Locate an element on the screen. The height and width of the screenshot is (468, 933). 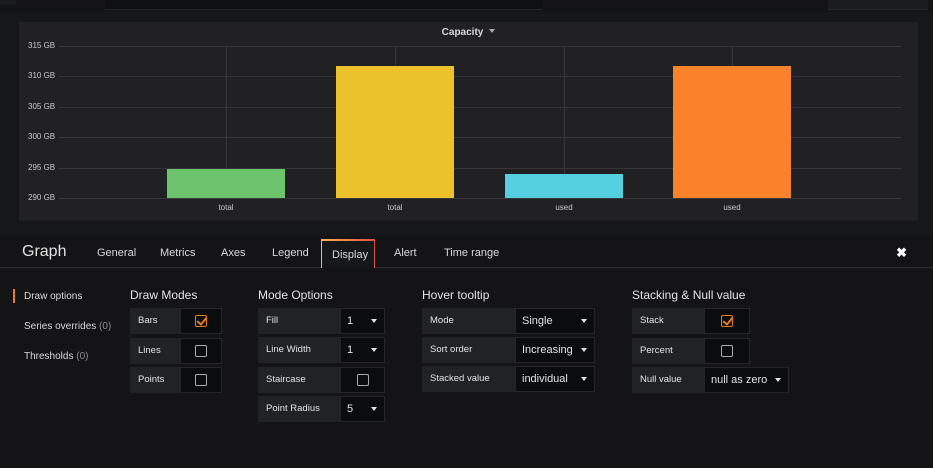
y-tick-label: 295 GB is located at coordinates (42, 167).